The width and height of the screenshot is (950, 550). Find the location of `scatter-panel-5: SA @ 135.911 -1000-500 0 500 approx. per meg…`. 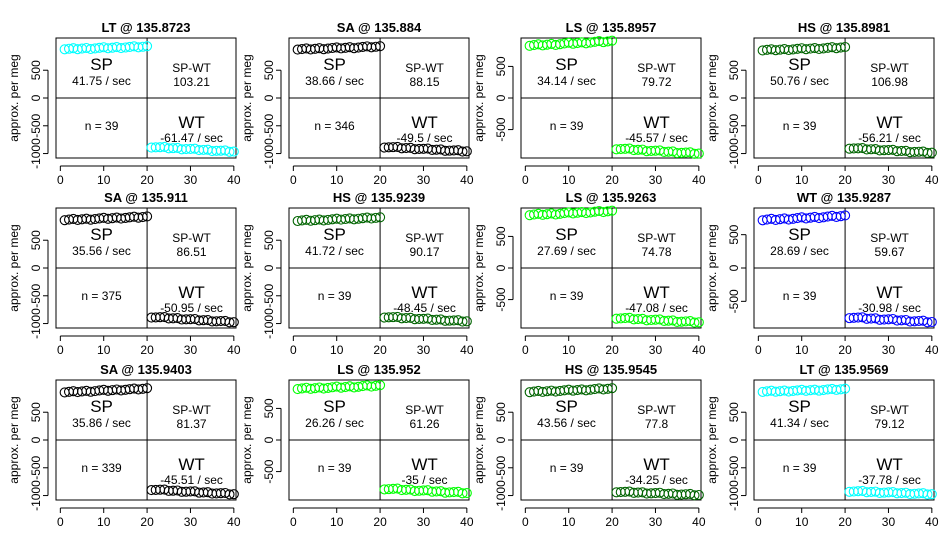

scatter-panel-5: SA @ 135.911 -1000-500 0 500 approx. per meg… is located at coordinates (124, 273).